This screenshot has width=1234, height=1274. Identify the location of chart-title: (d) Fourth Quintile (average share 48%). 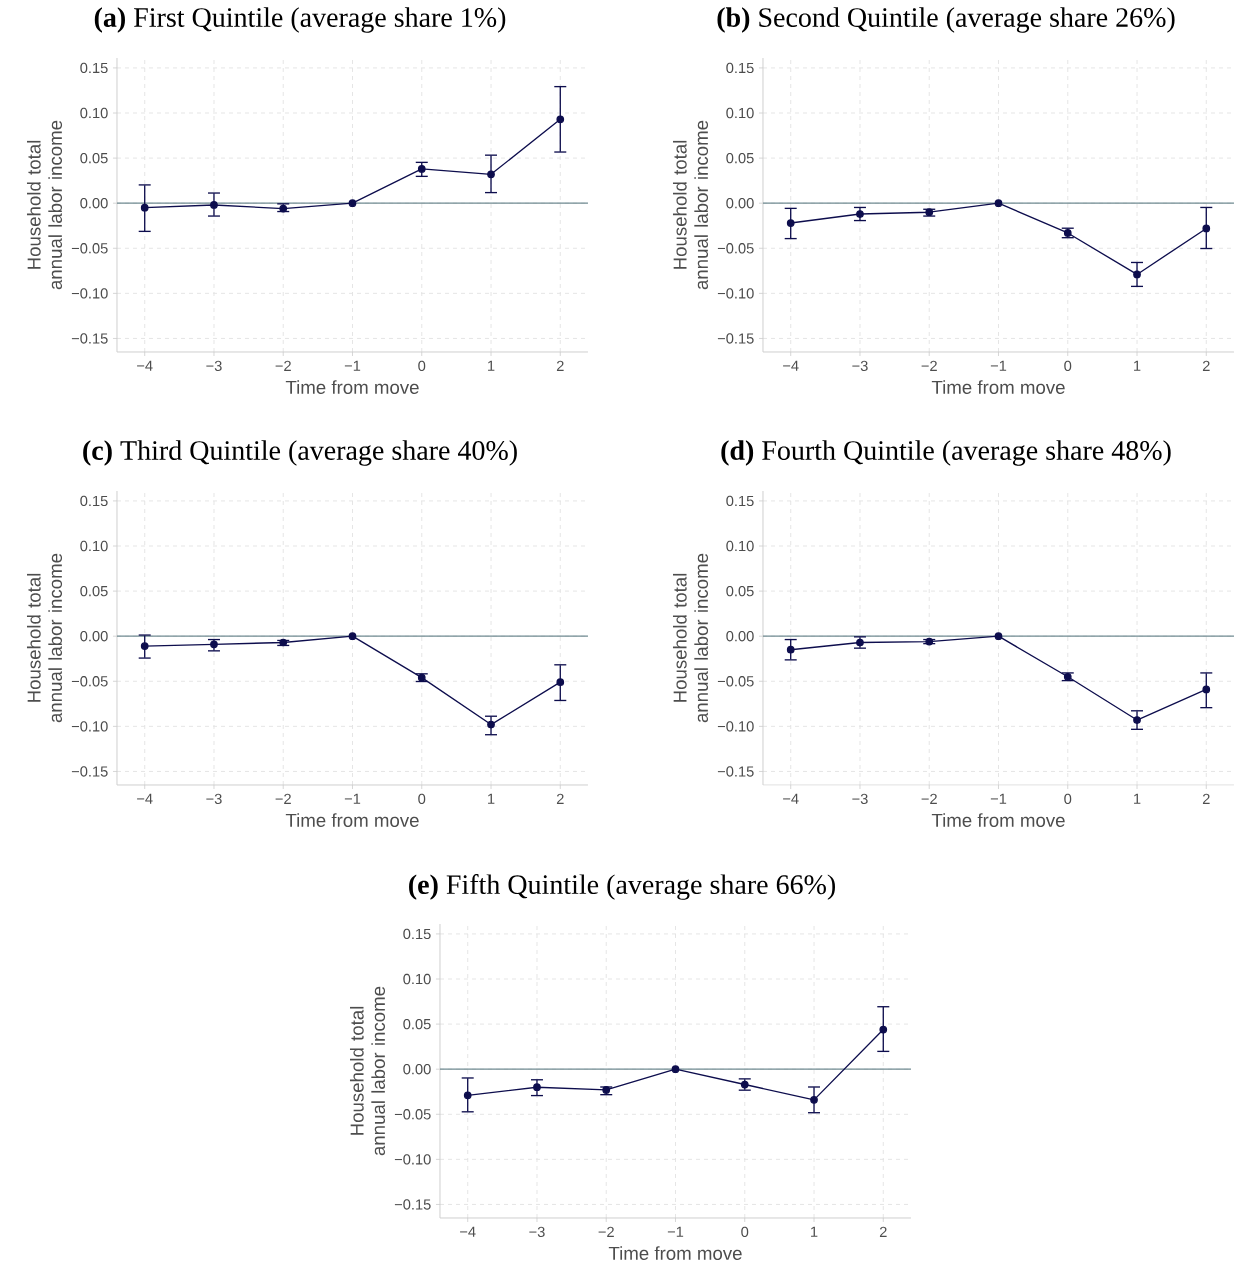
(946, 453).